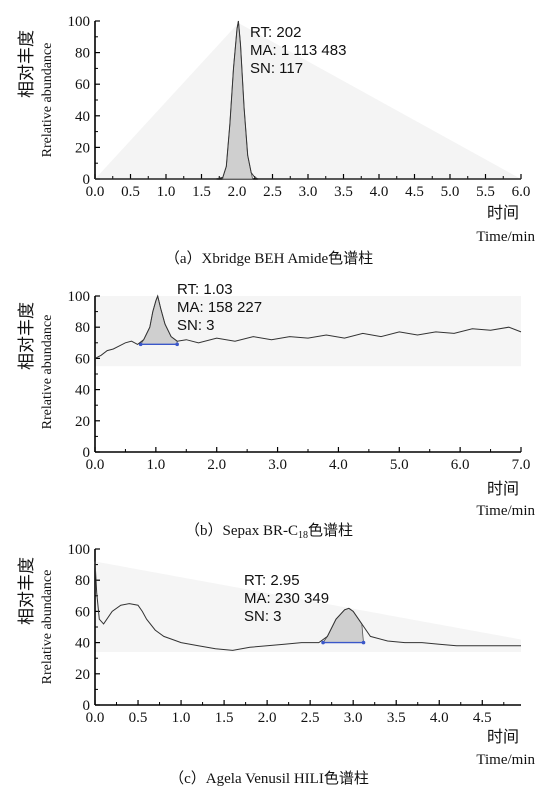 The image size is (539, 793). Describe the element at coordinates (286, 598) in the screenshot. I see `peak-annotation-ma: MA: 230 349` at that location.